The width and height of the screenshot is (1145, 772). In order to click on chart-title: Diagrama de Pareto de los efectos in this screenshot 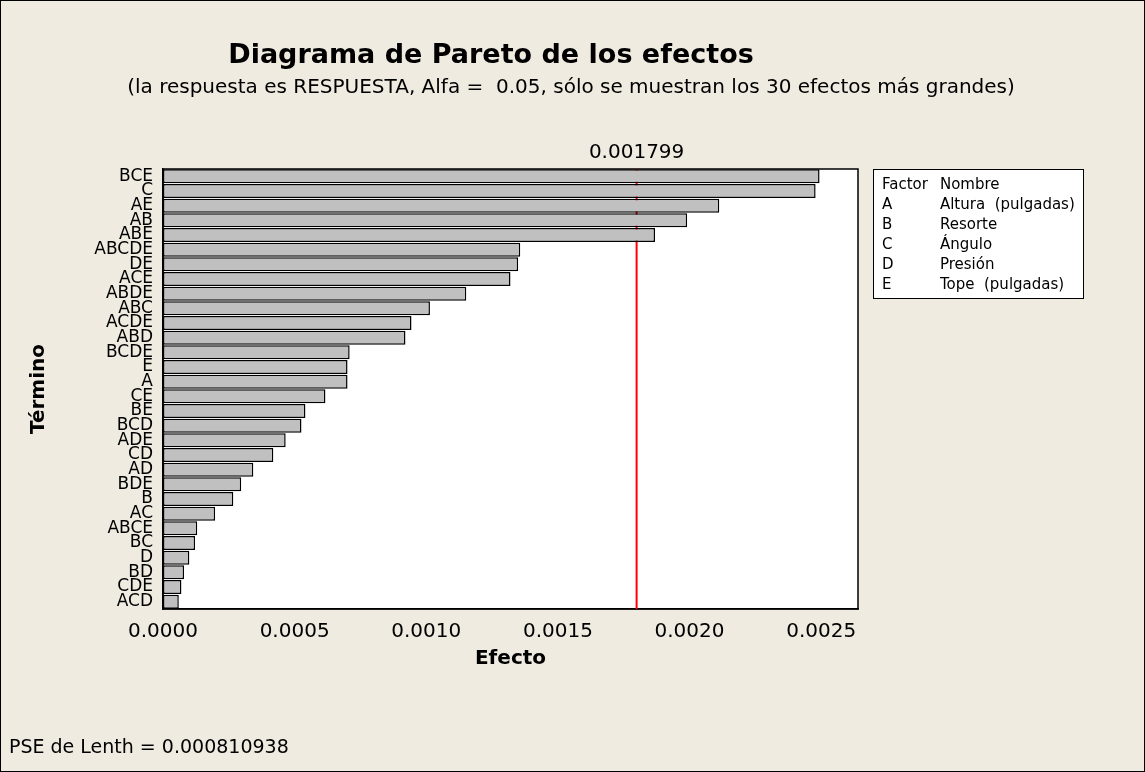, I will do `click(491, 53)`.